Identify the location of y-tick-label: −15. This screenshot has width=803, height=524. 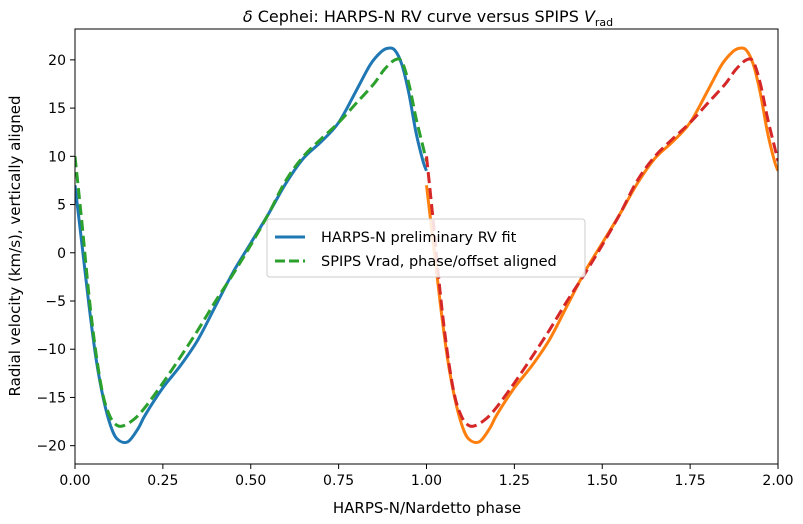
(51, 398).